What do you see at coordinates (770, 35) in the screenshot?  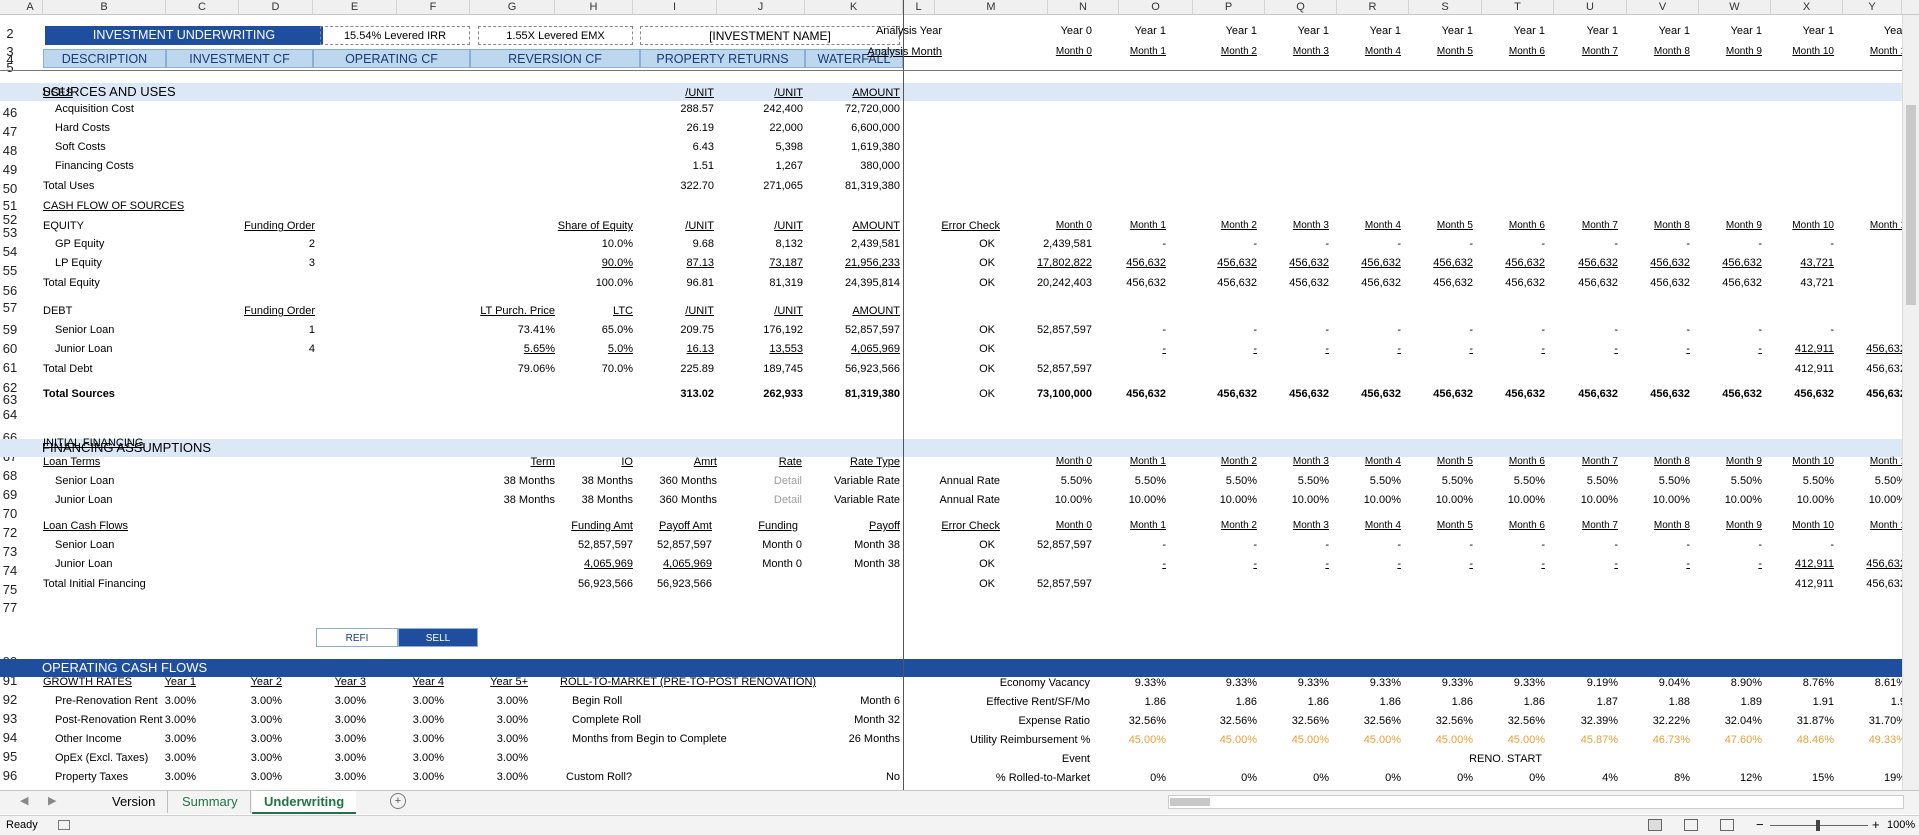 I see `investment-name-box: [INVESTMENT NAME]` at bounding box center [770, 35].